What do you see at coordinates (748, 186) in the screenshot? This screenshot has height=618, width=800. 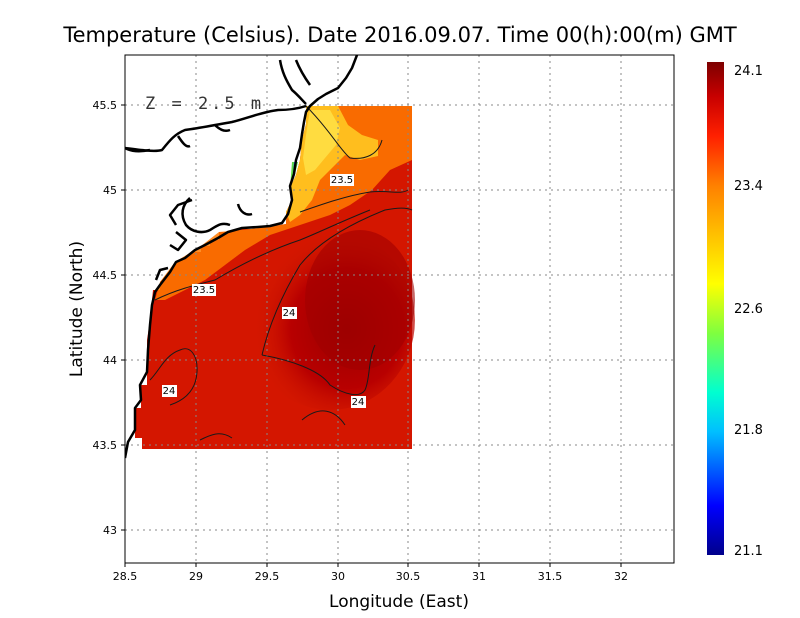 I see `colorbar-tick-label: 23.4` at bounding box center [748, 186].